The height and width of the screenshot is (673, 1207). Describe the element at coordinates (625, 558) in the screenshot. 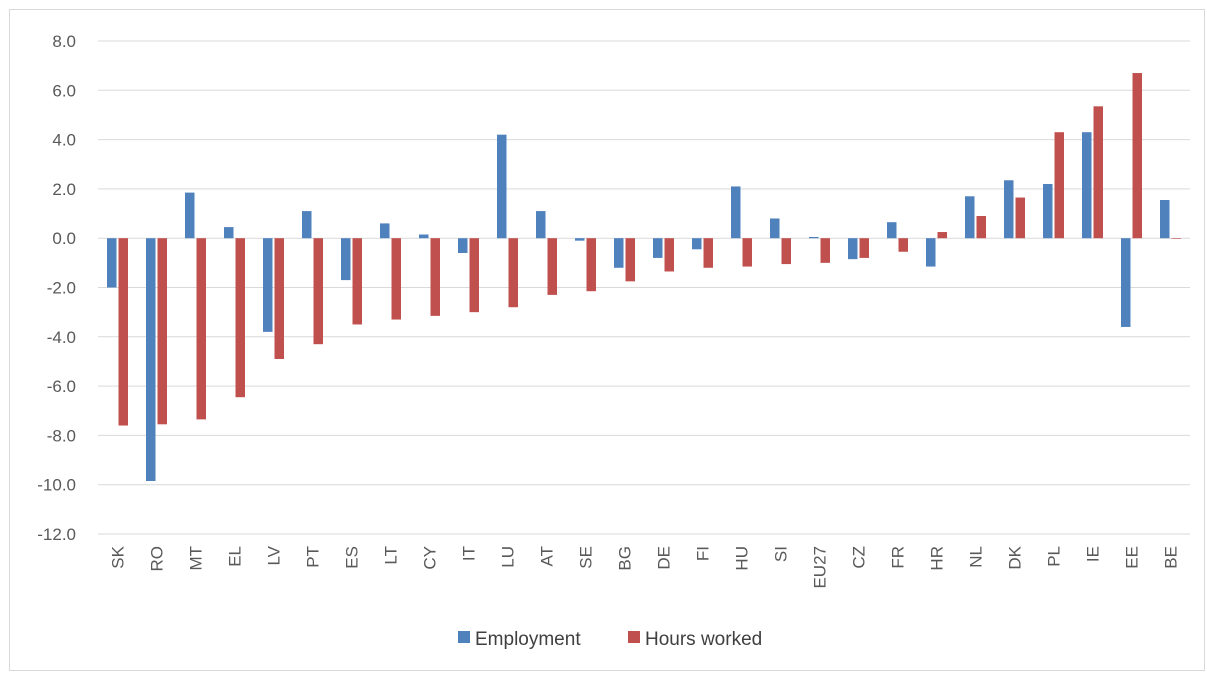

I see `x-tick-label: BG` at that location.